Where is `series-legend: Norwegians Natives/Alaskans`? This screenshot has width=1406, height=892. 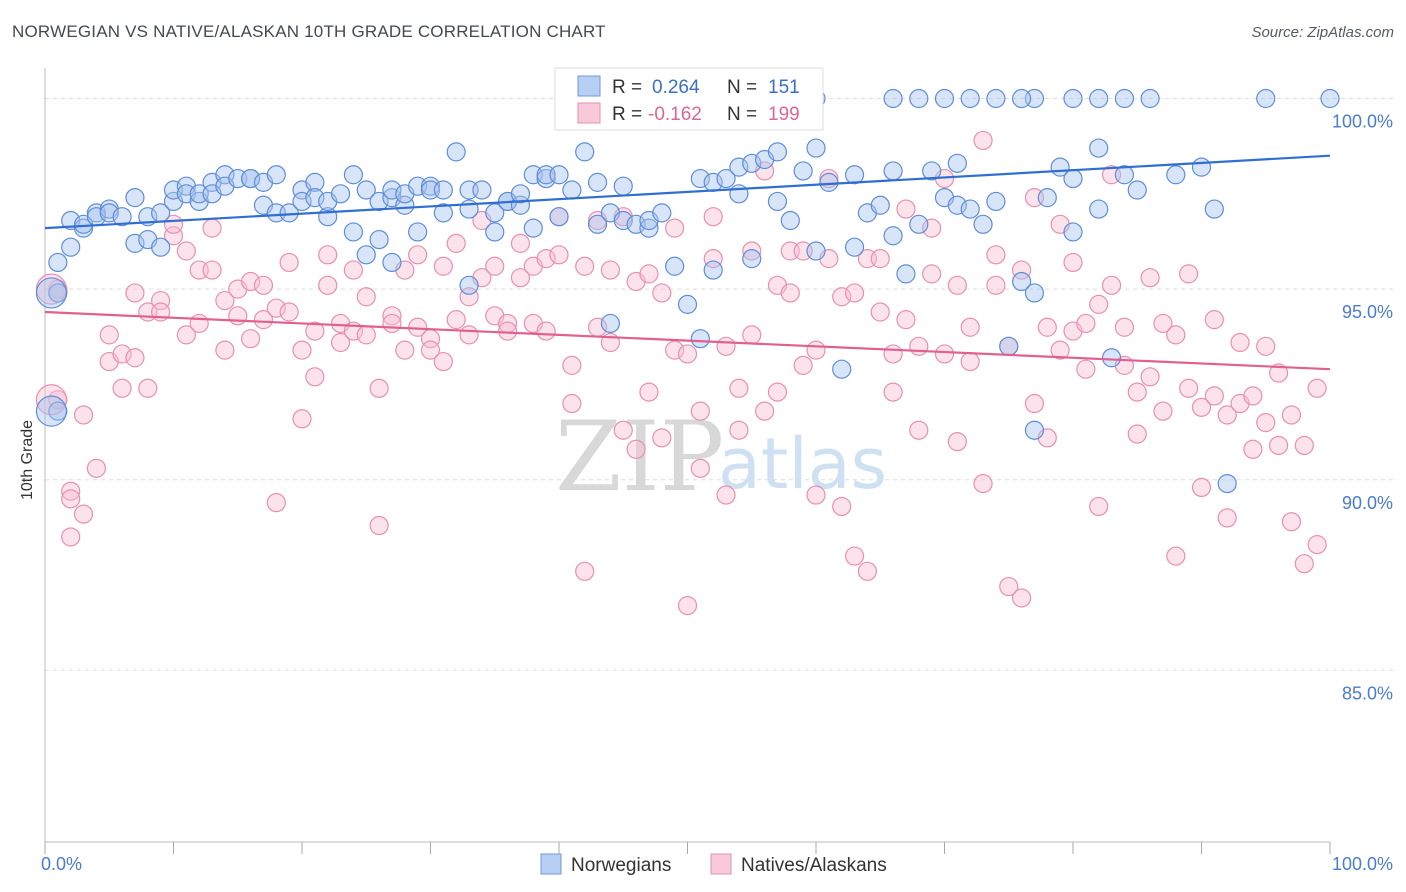
series-legend: Norwegians Natives/Alaskans is located at coordinates (713, 864).